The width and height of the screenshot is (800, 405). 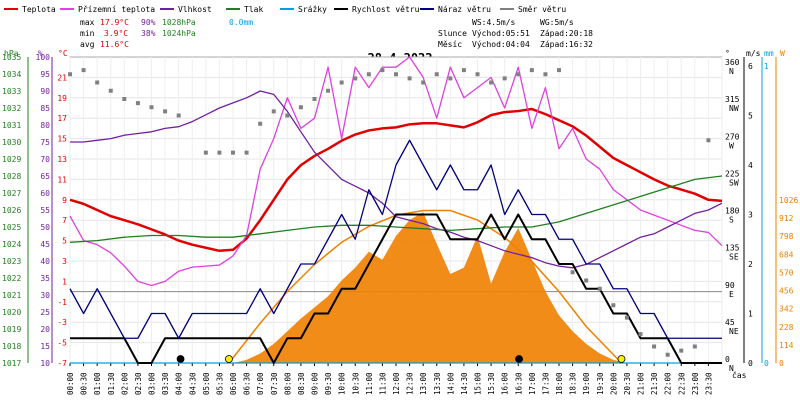 I want to click on series-line-pressure, so click(x=396, y=209).